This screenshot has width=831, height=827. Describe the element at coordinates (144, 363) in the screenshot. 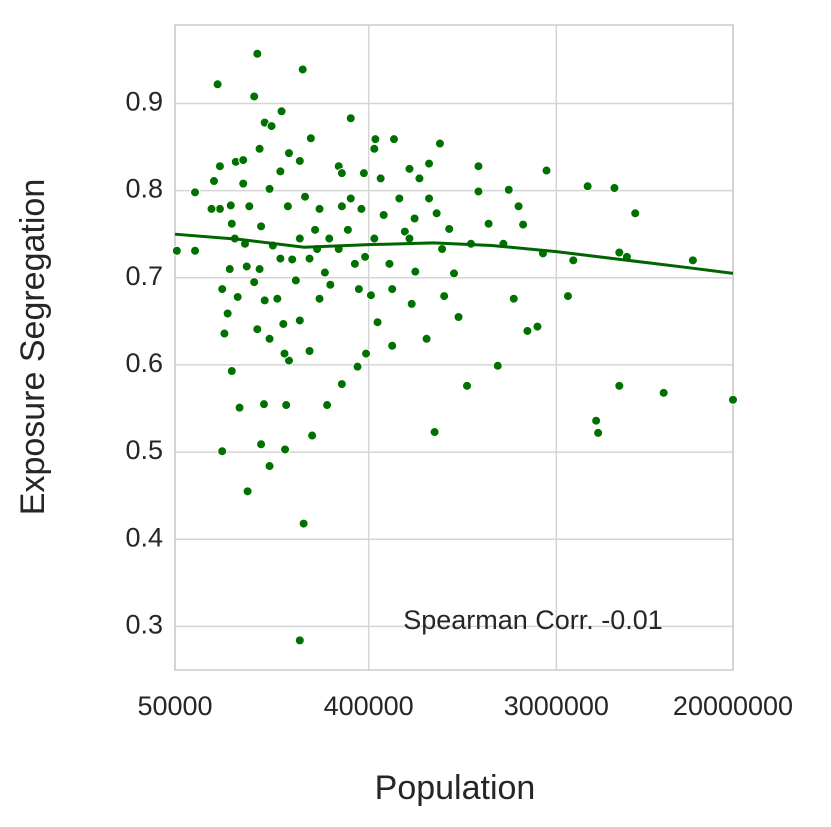

I see `y-tick-label: 0.6` at that location.